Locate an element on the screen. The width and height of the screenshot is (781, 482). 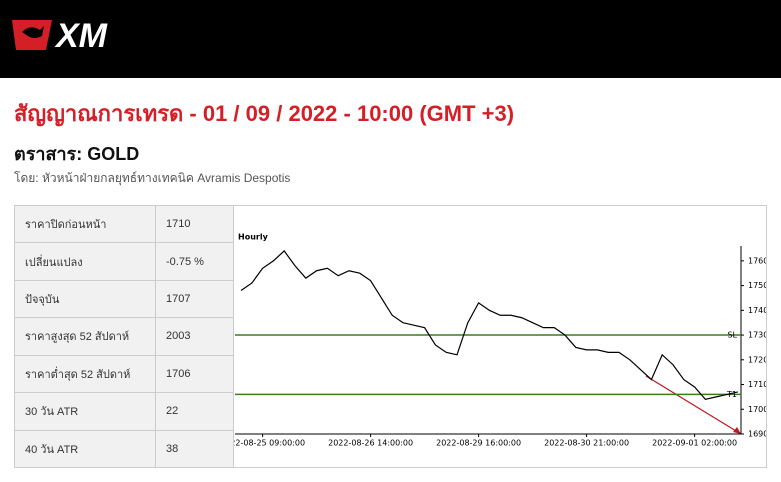
y-tick-label: 1690 is located at coordinates (757, 434).